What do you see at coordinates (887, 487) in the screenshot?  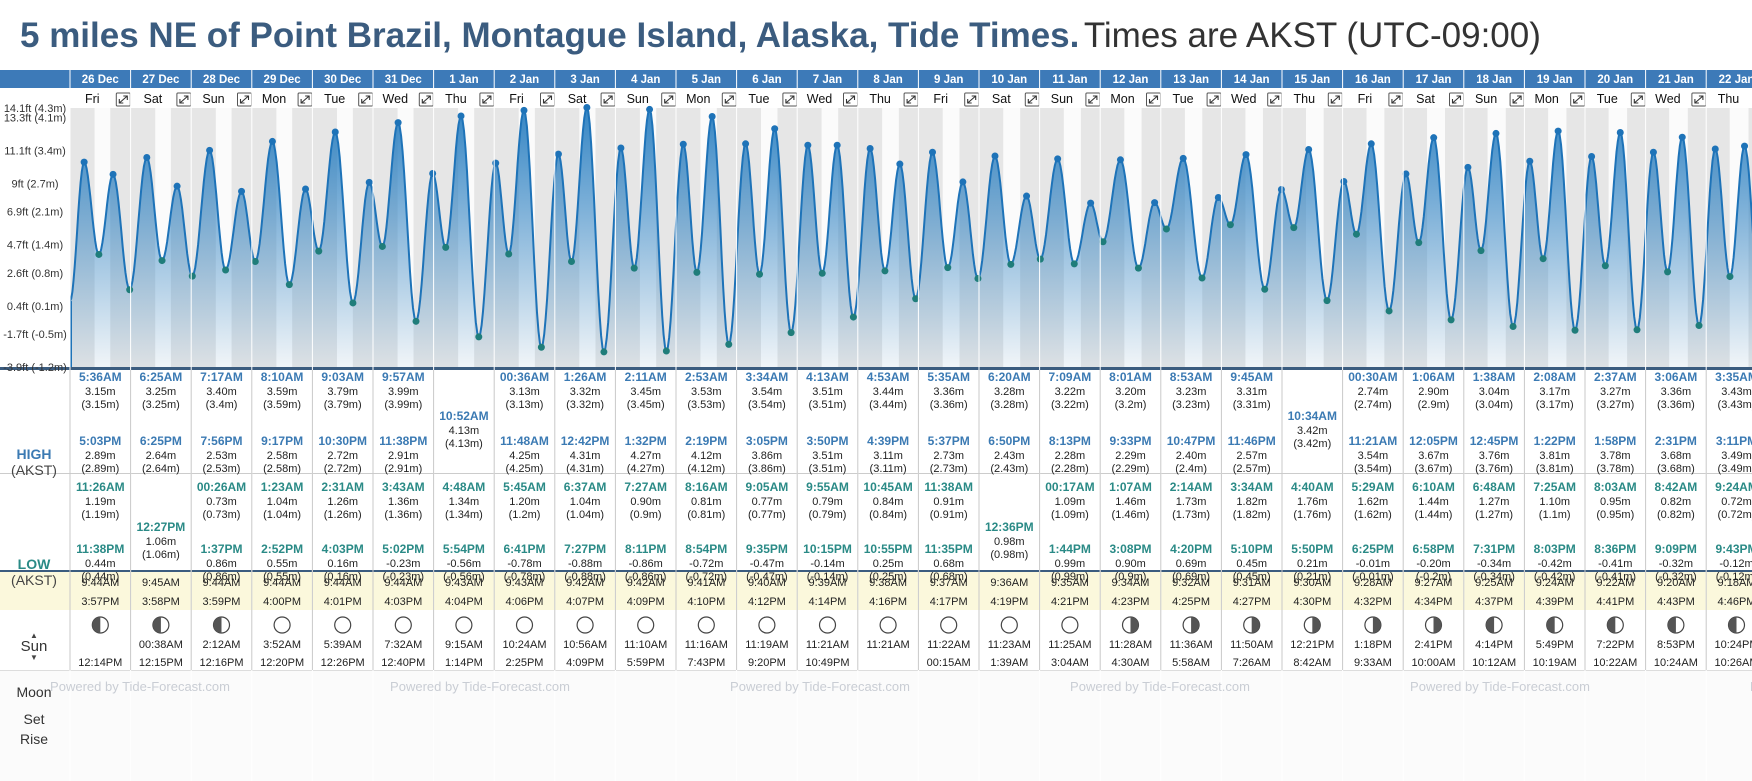 I see `low-time: 10:45AM` at bounding box center [887, 487].